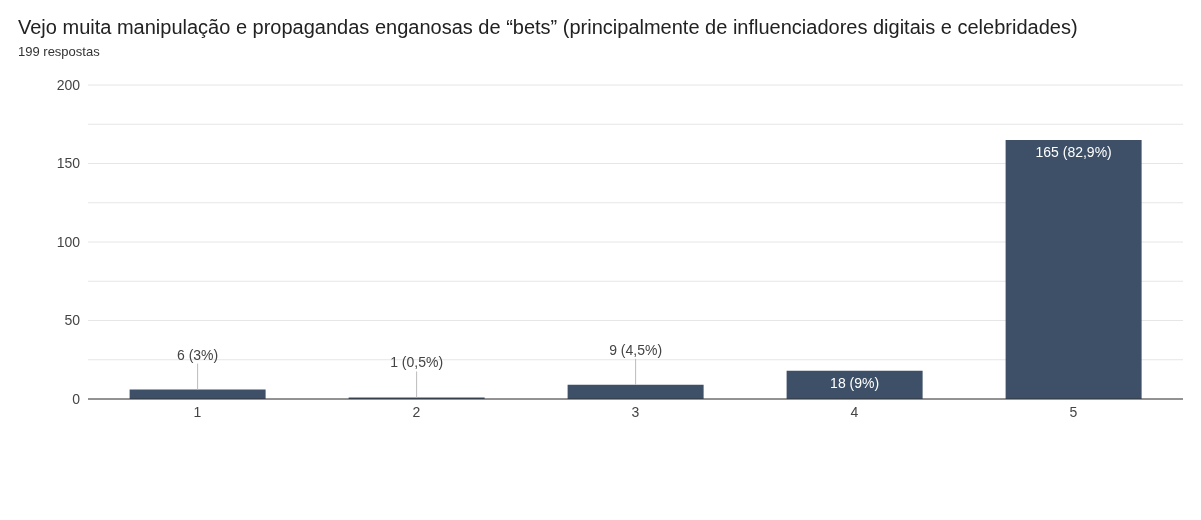  I want to click on y-tick-label: 100, so click(68, 241).